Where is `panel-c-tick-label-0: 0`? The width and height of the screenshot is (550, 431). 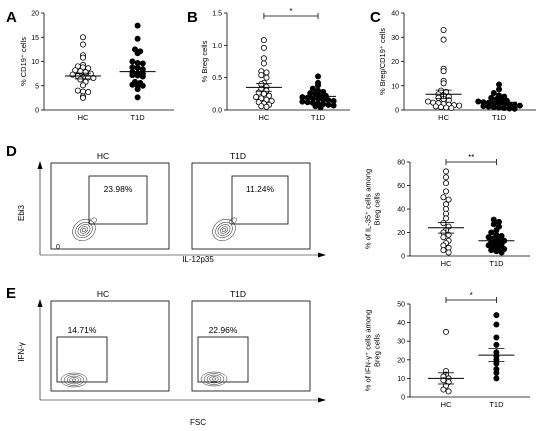 panel-c-tick-label-0: 0 is located at coordinates (397, 111).